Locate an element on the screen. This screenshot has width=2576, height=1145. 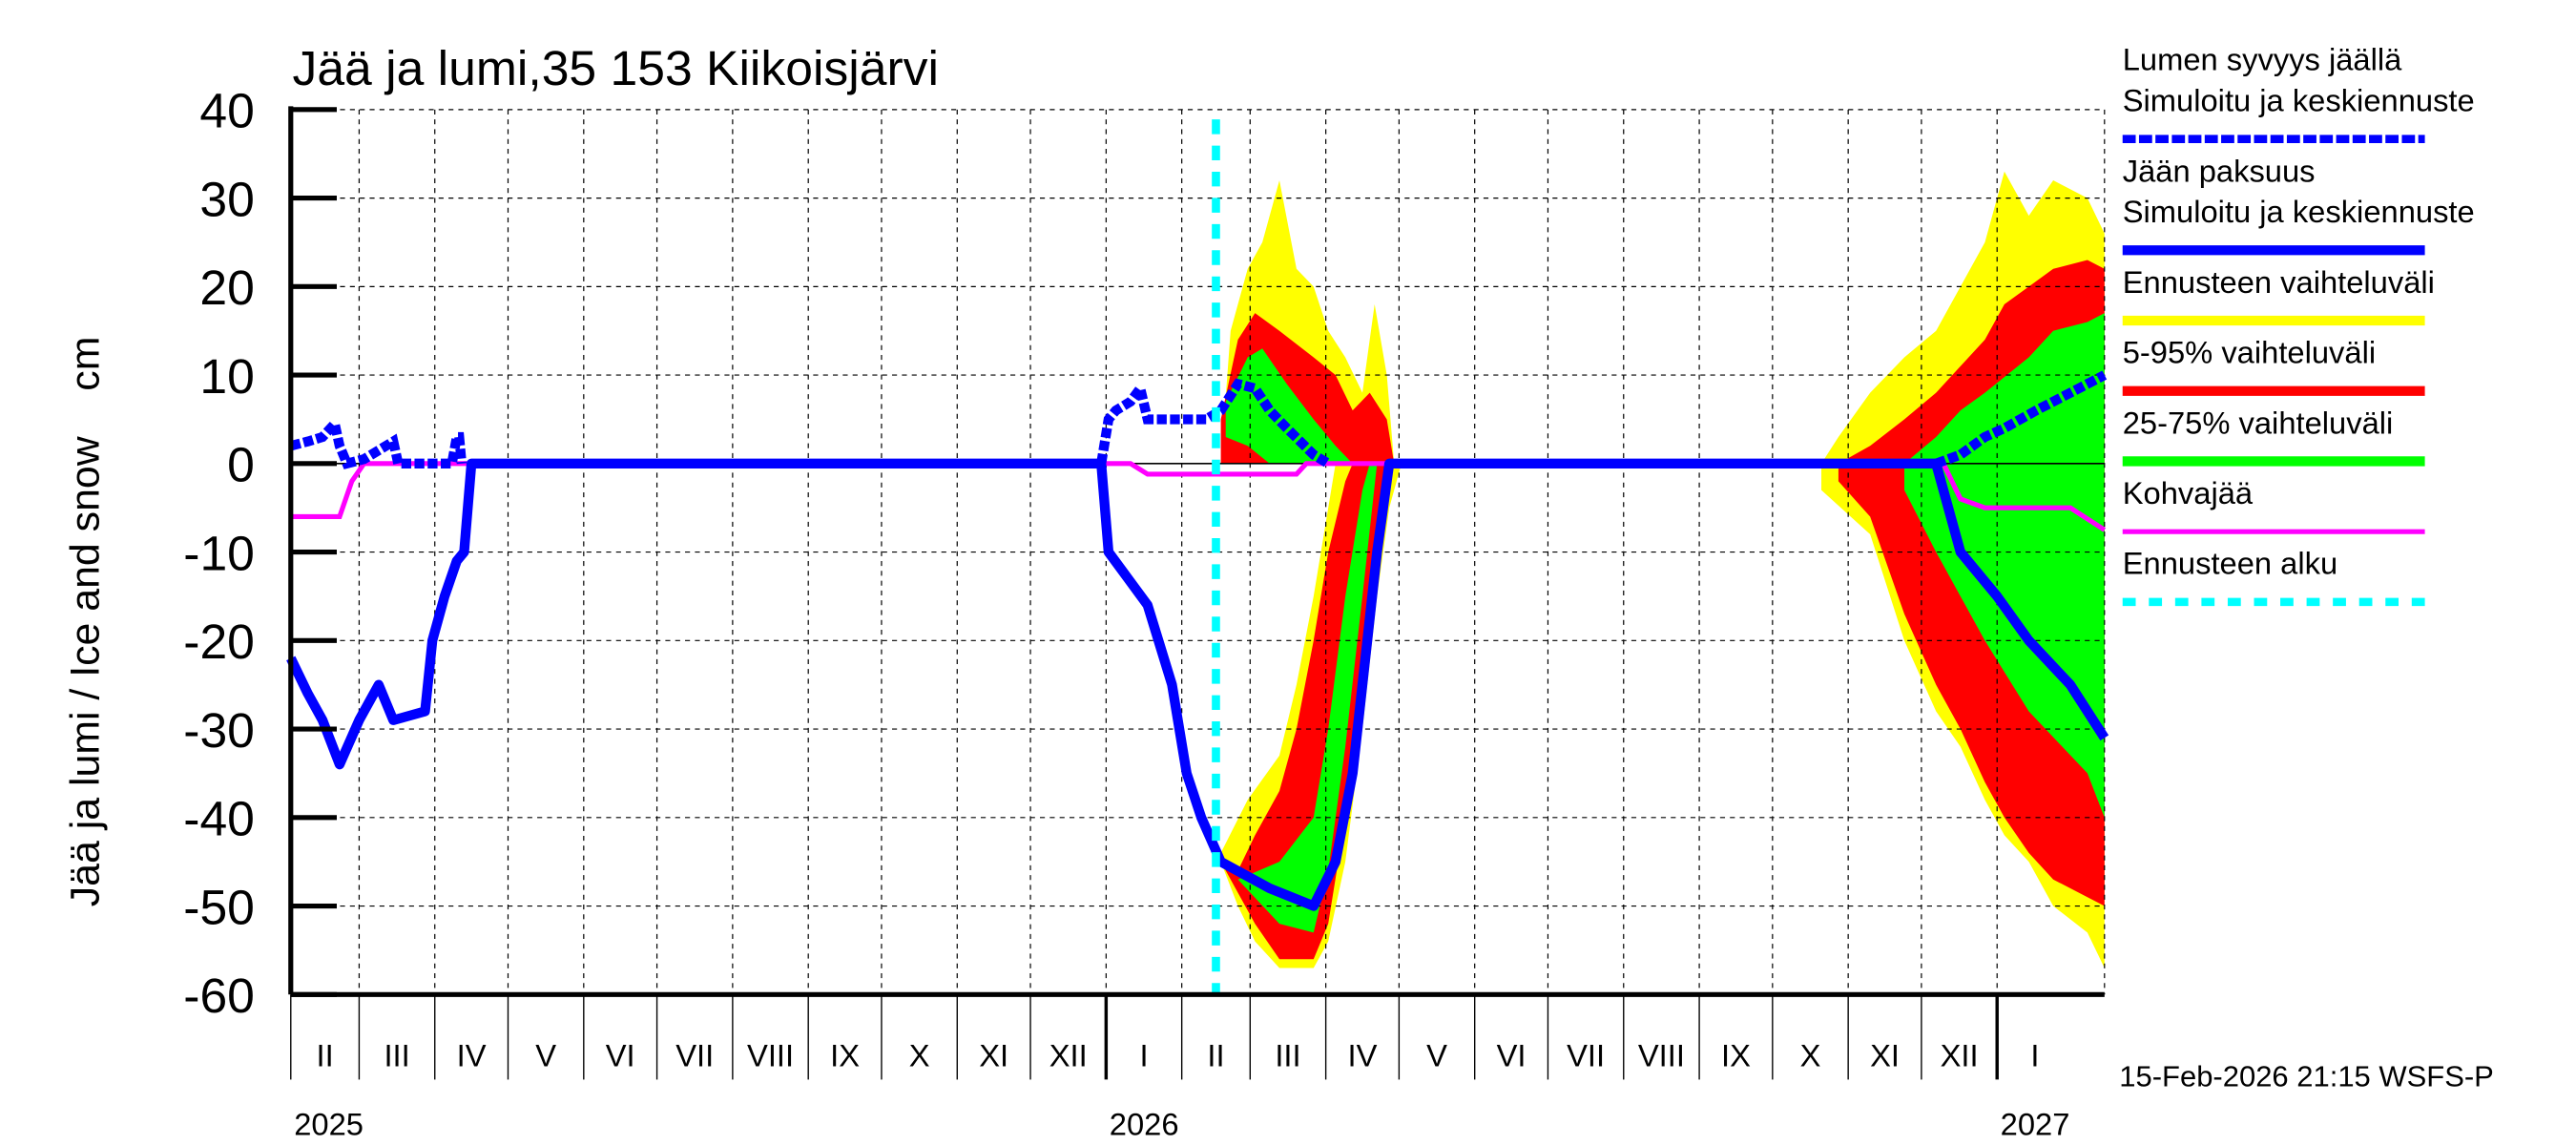
year-label: 2026 is located at coordinates (1144, 1125).